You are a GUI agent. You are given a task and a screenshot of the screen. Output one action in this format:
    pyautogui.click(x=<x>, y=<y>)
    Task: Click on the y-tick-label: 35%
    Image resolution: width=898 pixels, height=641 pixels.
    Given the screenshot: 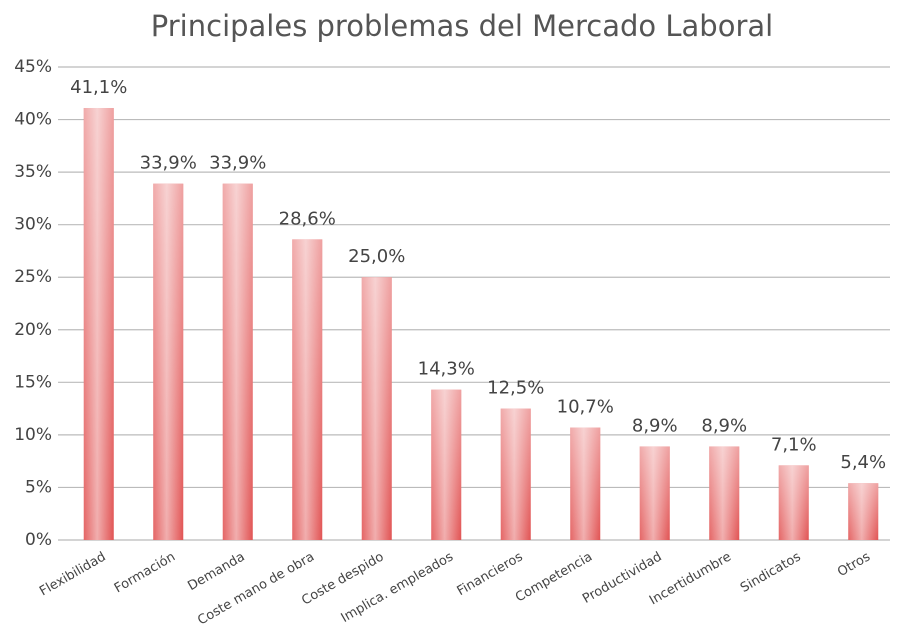 What is the action you would take?
    pyautogui.click(x=33, y=172)
    